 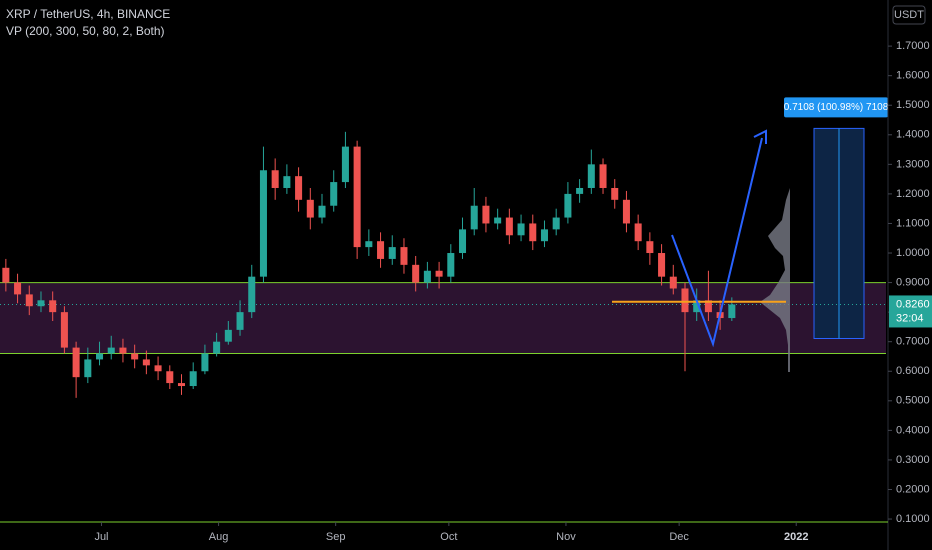 What do you see at coordinates (913, 223) in the screenshot?
I see `y-tick-label: 1.1000` at bounding box center [913, 223].